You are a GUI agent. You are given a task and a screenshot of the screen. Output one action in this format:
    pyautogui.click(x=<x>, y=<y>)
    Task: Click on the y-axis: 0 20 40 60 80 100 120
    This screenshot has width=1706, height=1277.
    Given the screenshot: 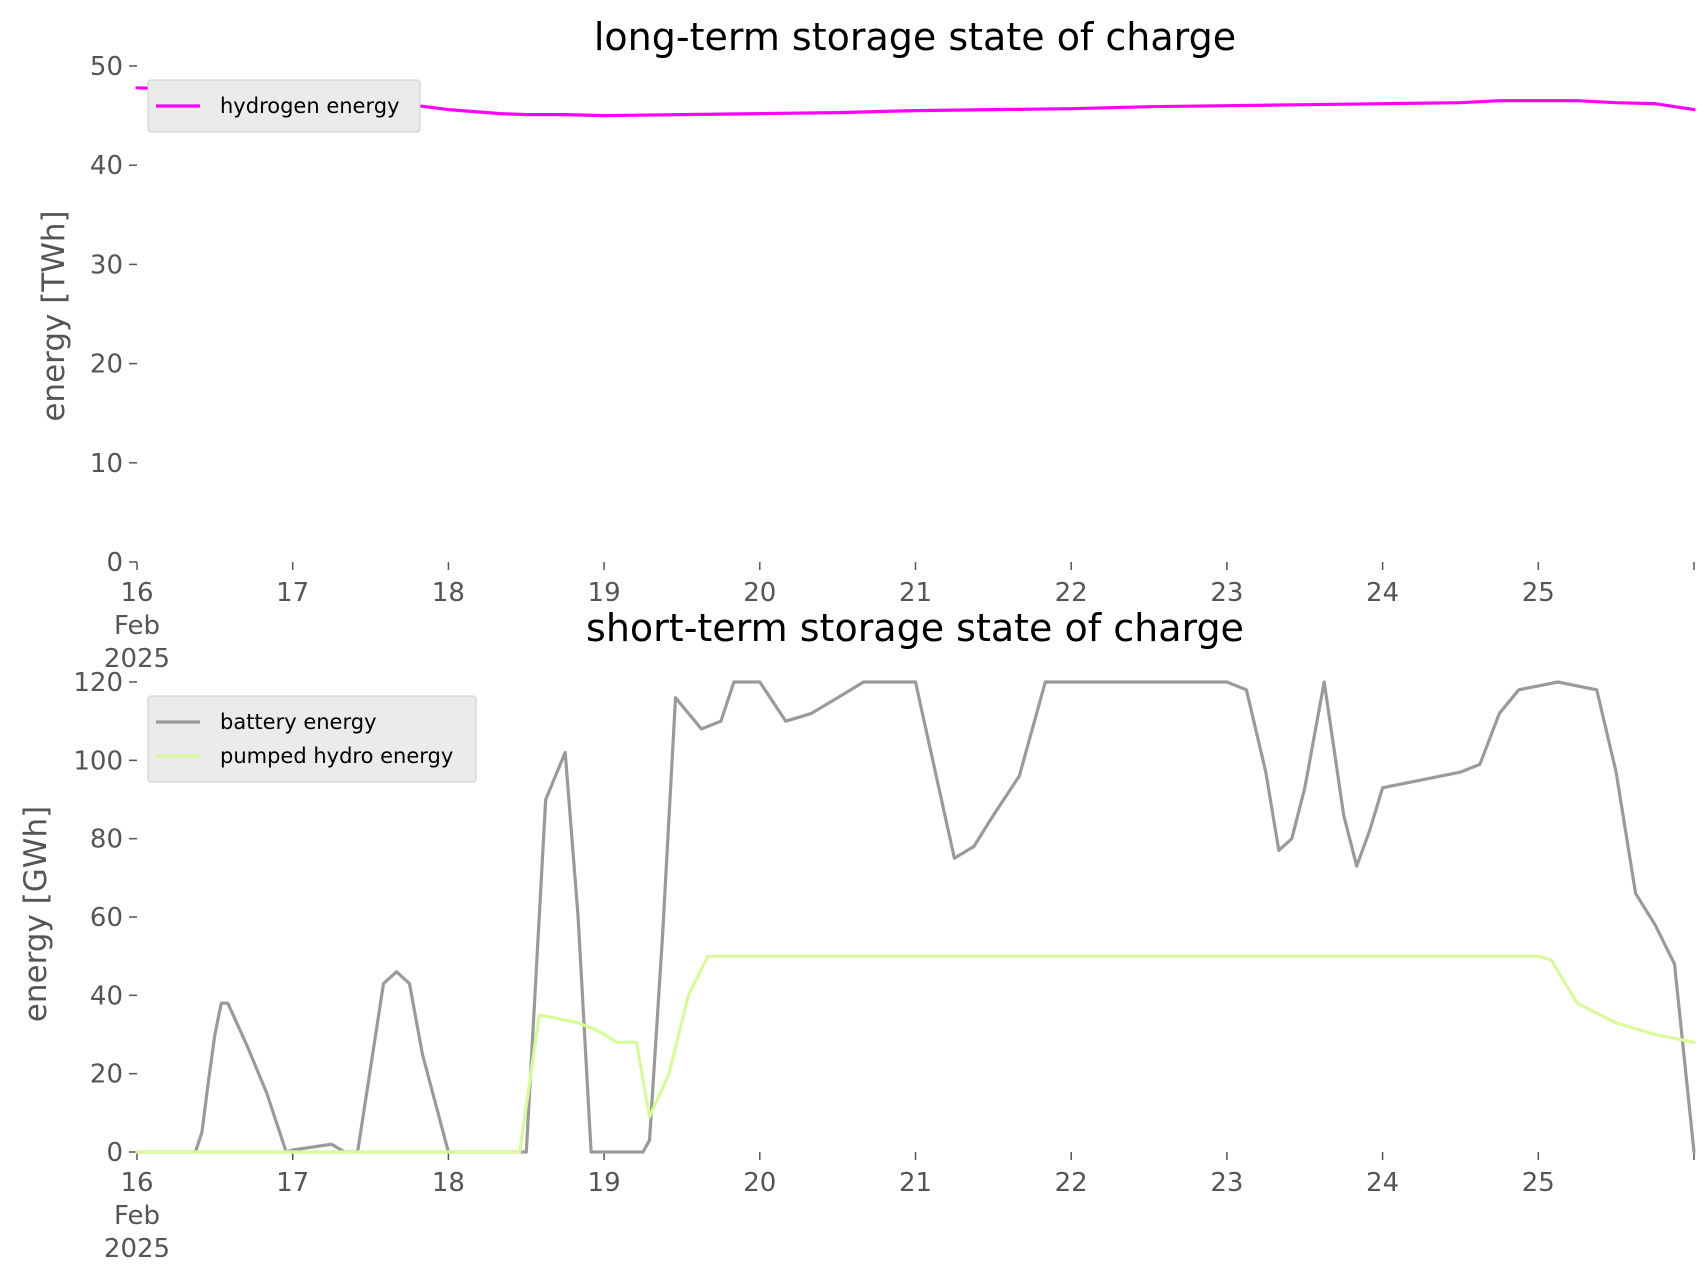 What is the action you would take?
    pyautogui.click(x=105, y=918)
    